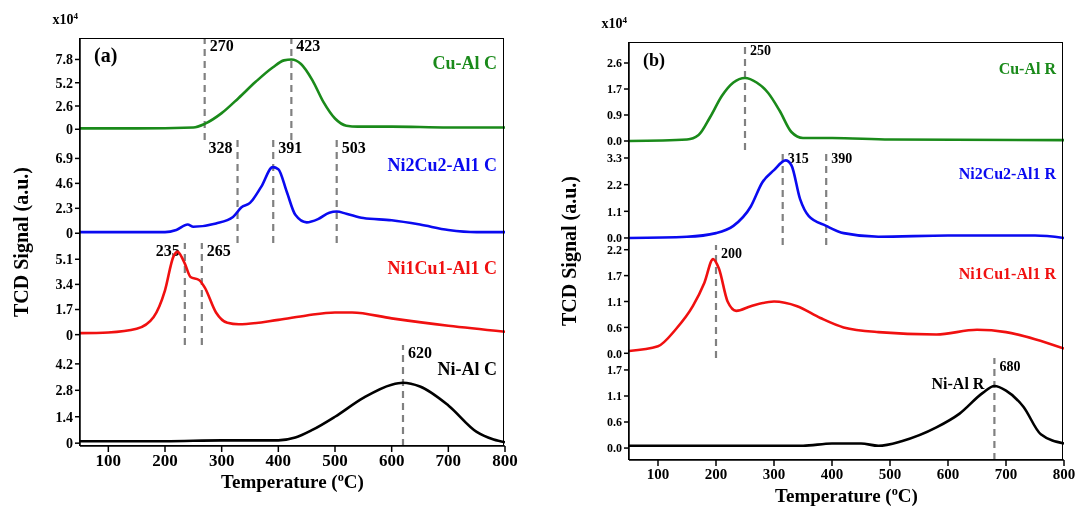 The height and width of the screenshot is (513, 1081). I want to click on text: Cu-Al R, so click(1027, 69).